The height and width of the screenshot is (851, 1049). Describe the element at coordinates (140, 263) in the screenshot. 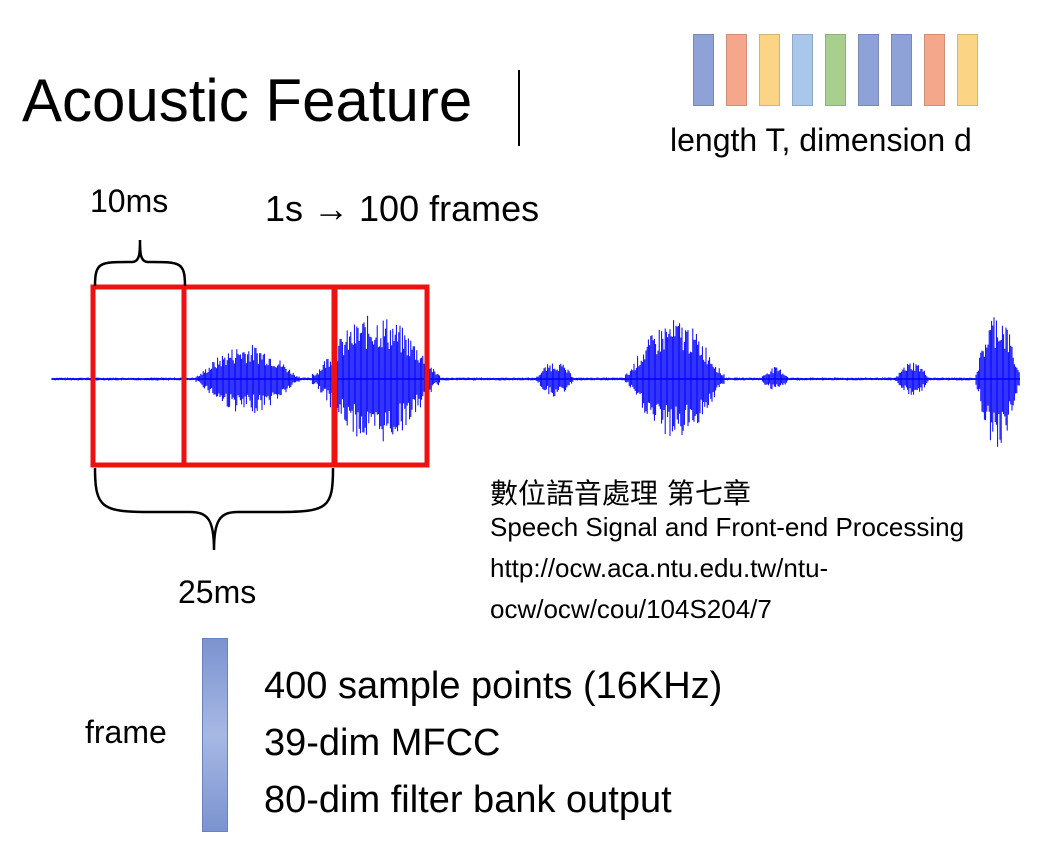

I see `hop-brace` at that location.